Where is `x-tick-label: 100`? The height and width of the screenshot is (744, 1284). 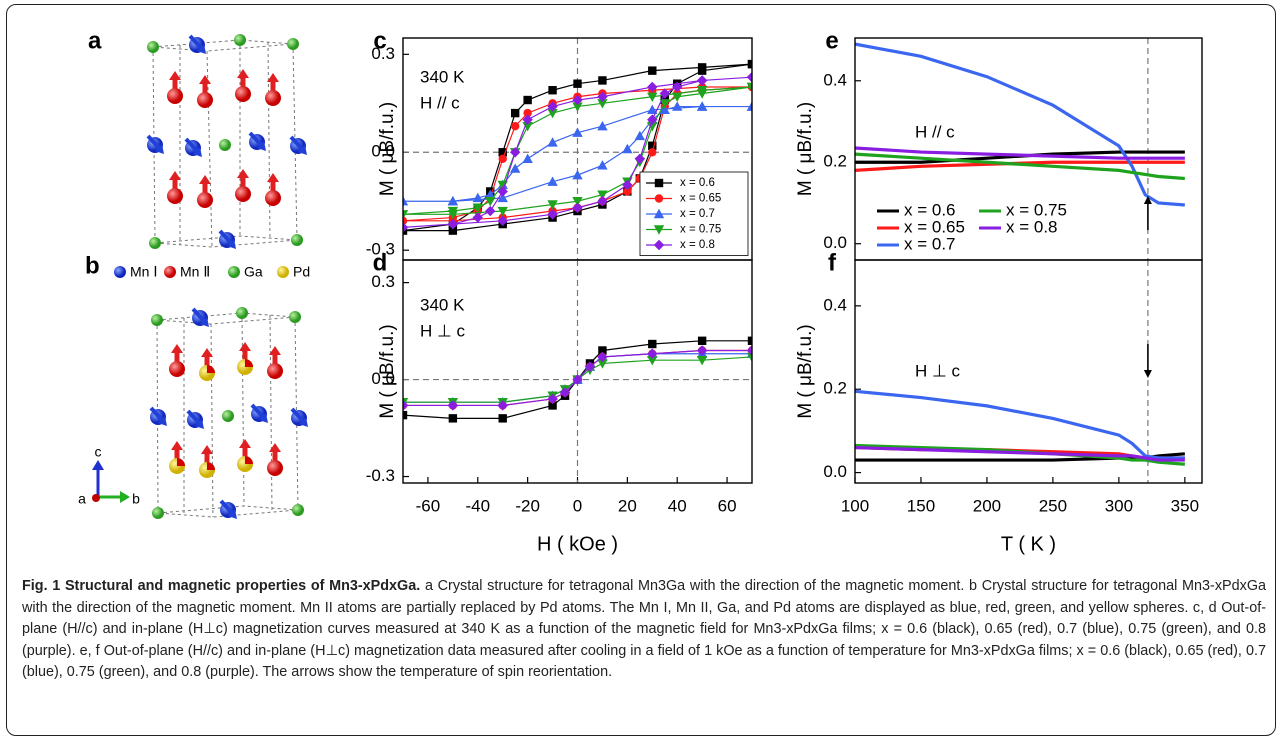
x-tick-label: 100 is located at coordinates (855, 505).